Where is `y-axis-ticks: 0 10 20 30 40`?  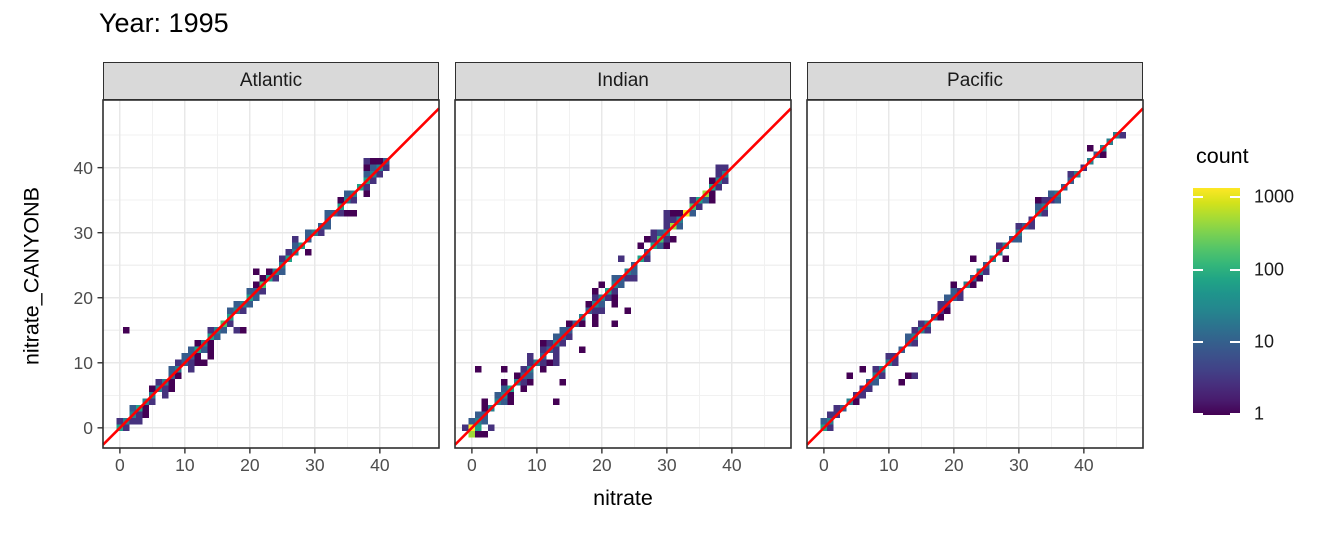
y-axis-ticks: 0 10 20 30 40 is located at coordinates (88, 298).